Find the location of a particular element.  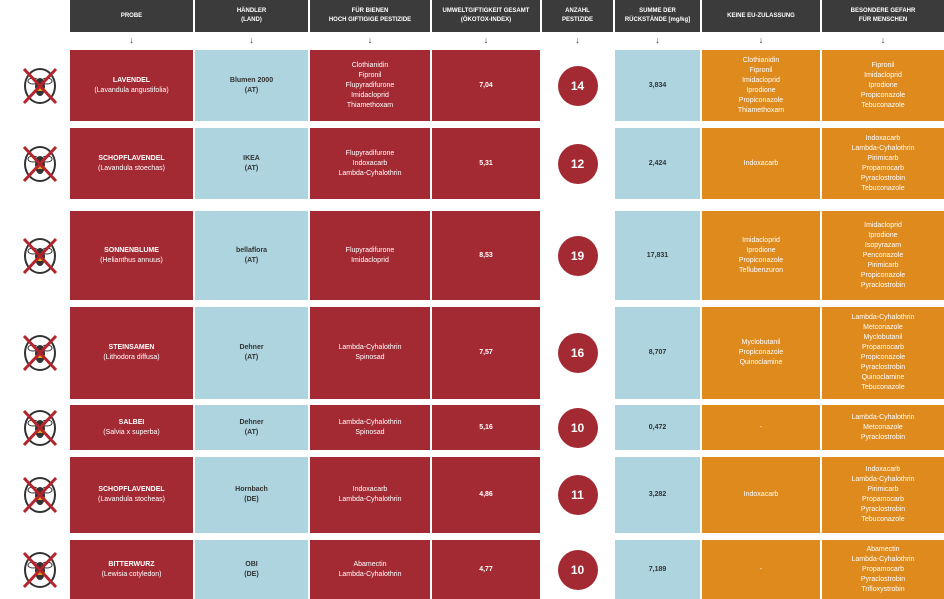

cell-summe: 3,282 is located at coordinates (657, 495).